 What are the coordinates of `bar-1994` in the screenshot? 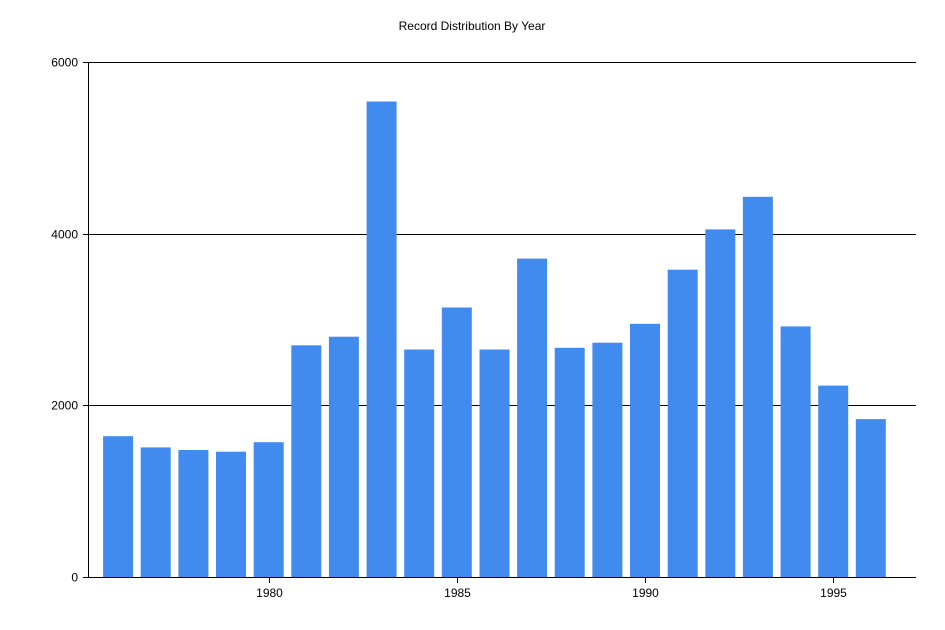 It's located at (795, 451).